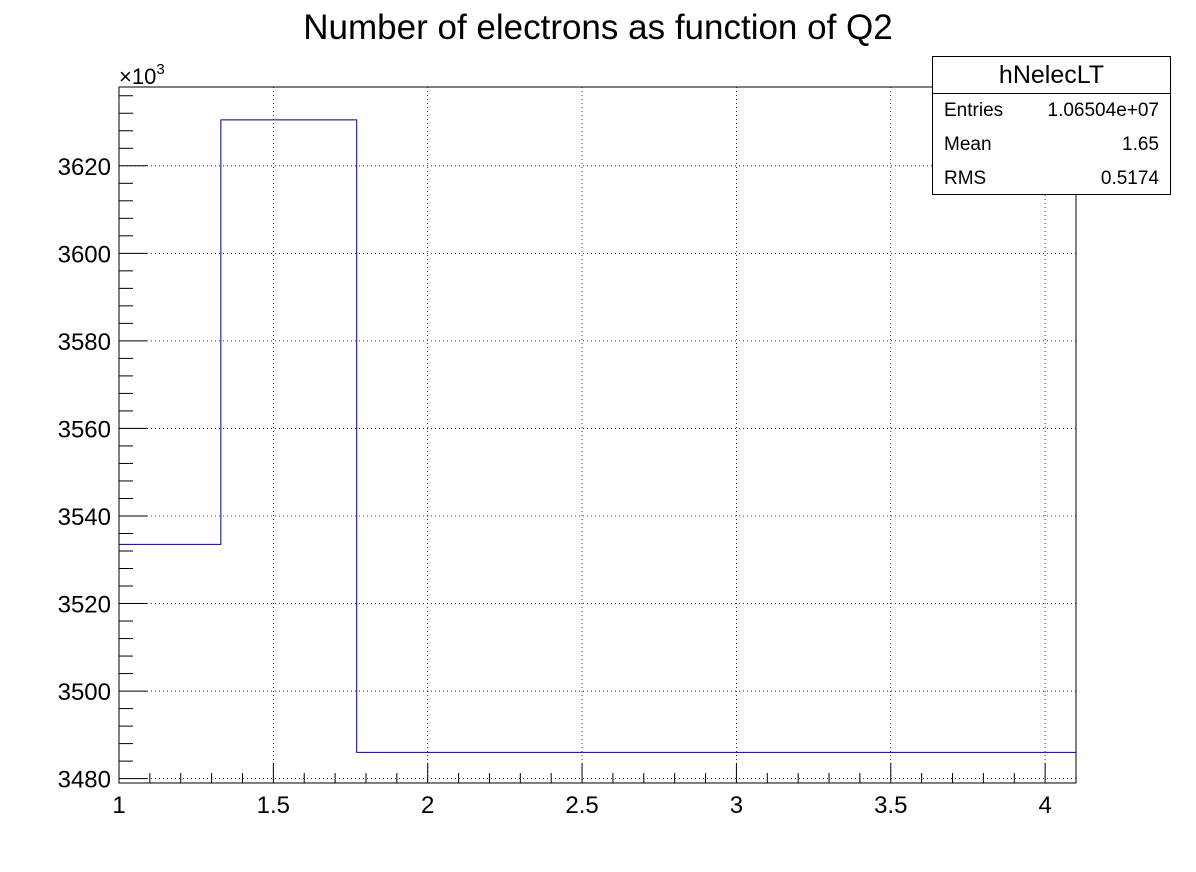 This screenshot has width=1196, height=872. I want to click on stats-box-title: hNelecLT, so click(1051, 75).